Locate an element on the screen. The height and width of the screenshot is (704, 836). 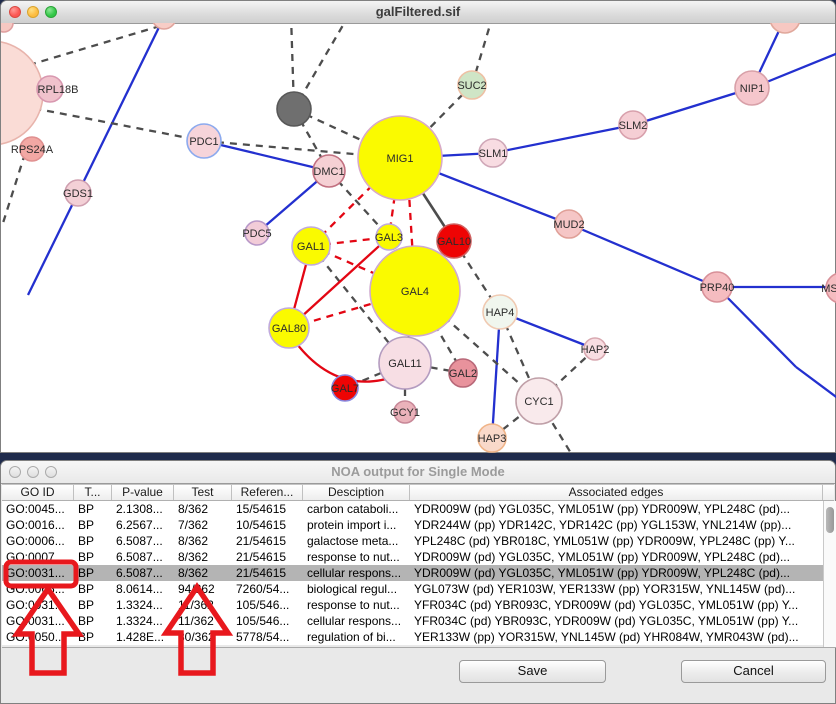
graph-node-CYC1: CYC1 is located at coordinates (539, 401).